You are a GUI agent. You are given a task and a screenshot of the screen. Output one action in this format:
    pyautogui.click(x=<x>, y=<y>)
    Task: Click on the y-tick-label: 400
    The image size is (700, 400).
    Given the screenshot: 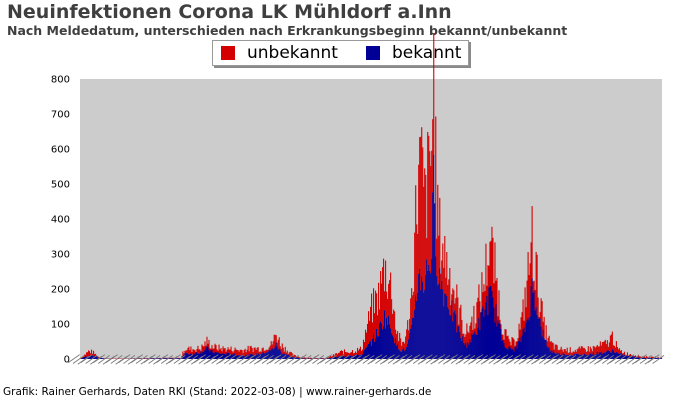 What is the action you would take?
    pyautogui.click(x=60, y=220)
    